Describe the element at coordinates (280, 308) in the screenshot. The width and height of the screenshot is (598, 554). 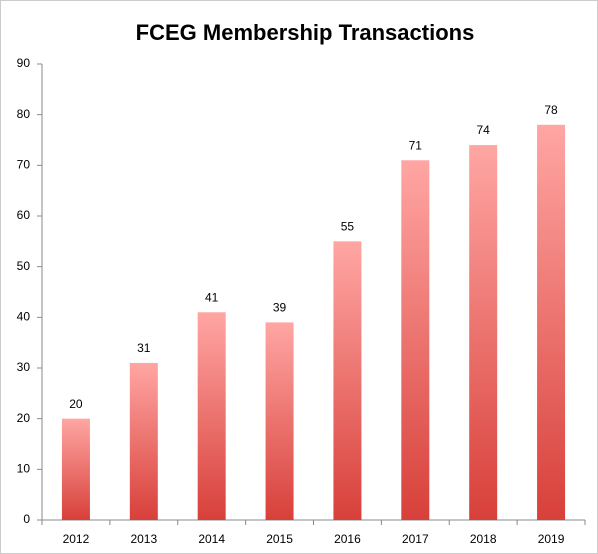
I see `data-label: 39` at that location.